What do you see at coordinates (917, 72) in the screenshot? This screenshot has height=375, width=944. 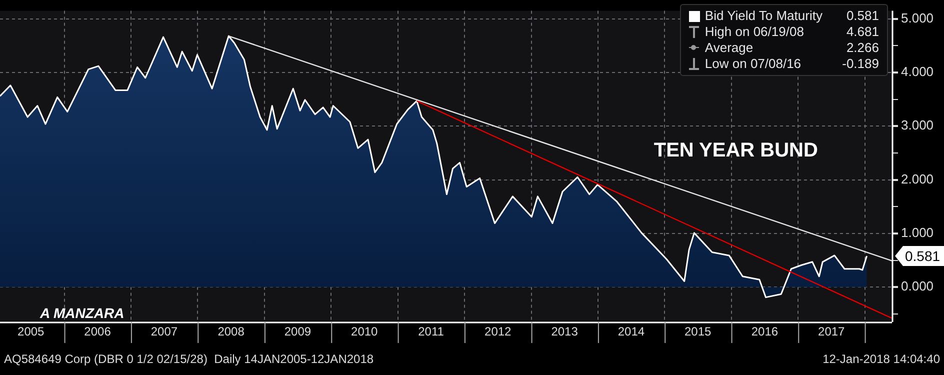 I see `y-tick-label: 4.000` at bounding box center [917, 72].